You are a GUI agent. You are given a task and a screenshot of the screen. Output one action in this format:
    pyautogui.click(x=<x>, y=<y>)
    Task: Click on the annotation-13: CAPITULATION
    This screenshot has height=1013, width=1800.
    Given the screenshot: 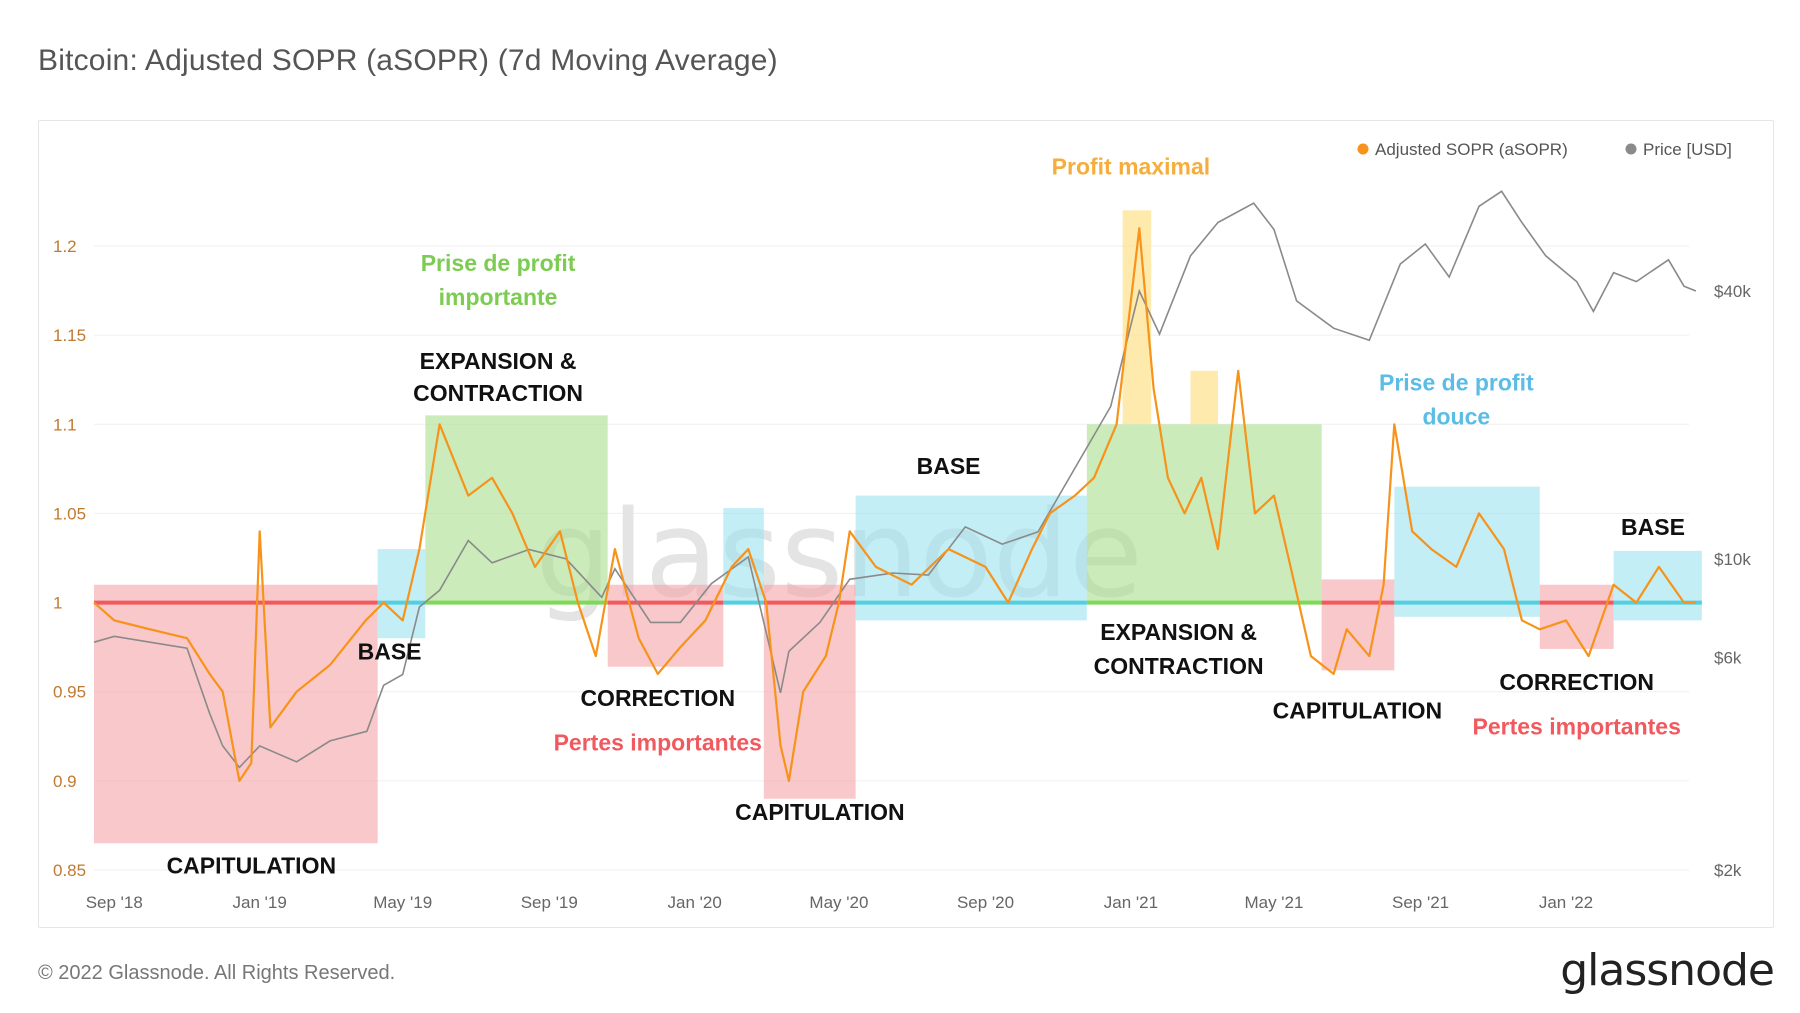 What is the action you would take?
    pyautogui.click(x=1358, y=710)
    